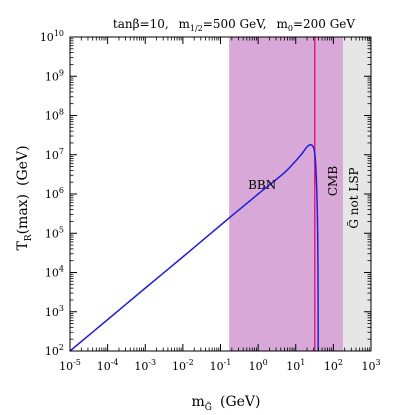 Image resolution: width=415 pixels, height=415 pixels. What do you see at coordinates (183, 365) in the screenshot?
I see `x-tick-label: 10⁻²` at bounding box center [183, 365].